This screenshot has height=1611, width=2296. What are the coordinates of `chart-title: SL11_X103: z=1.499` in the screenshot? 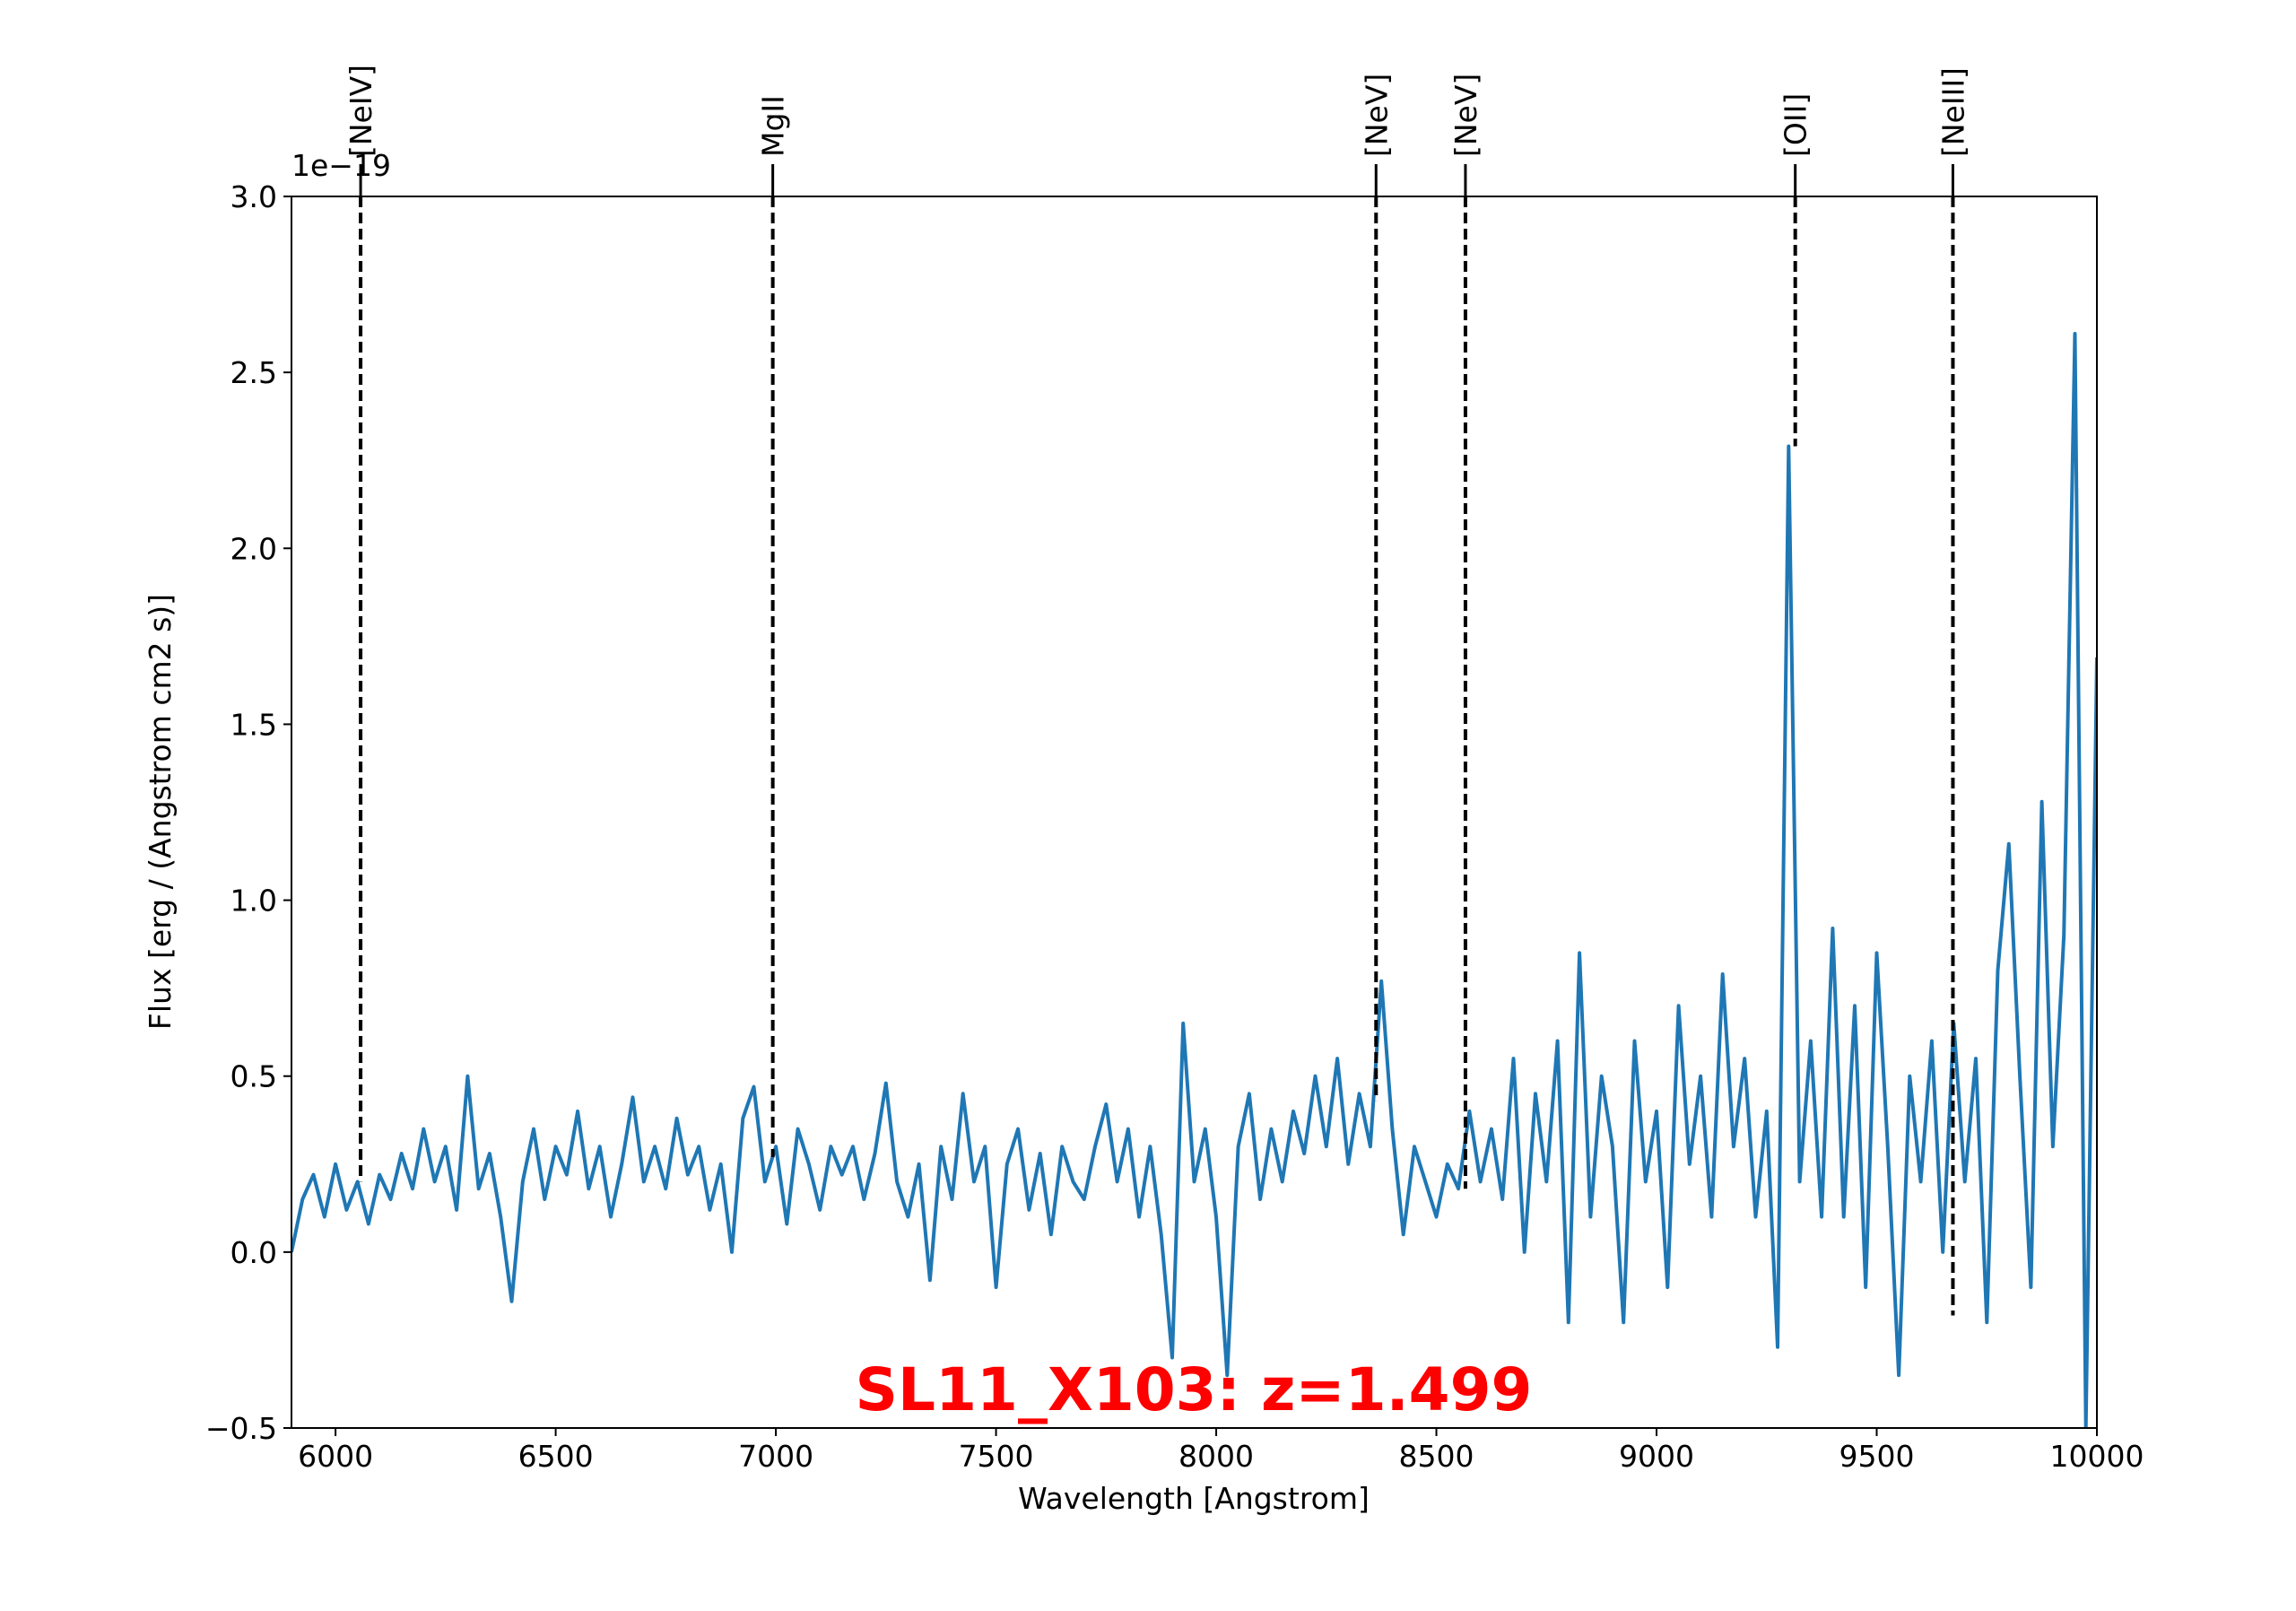 It's located at (1194, 1389).